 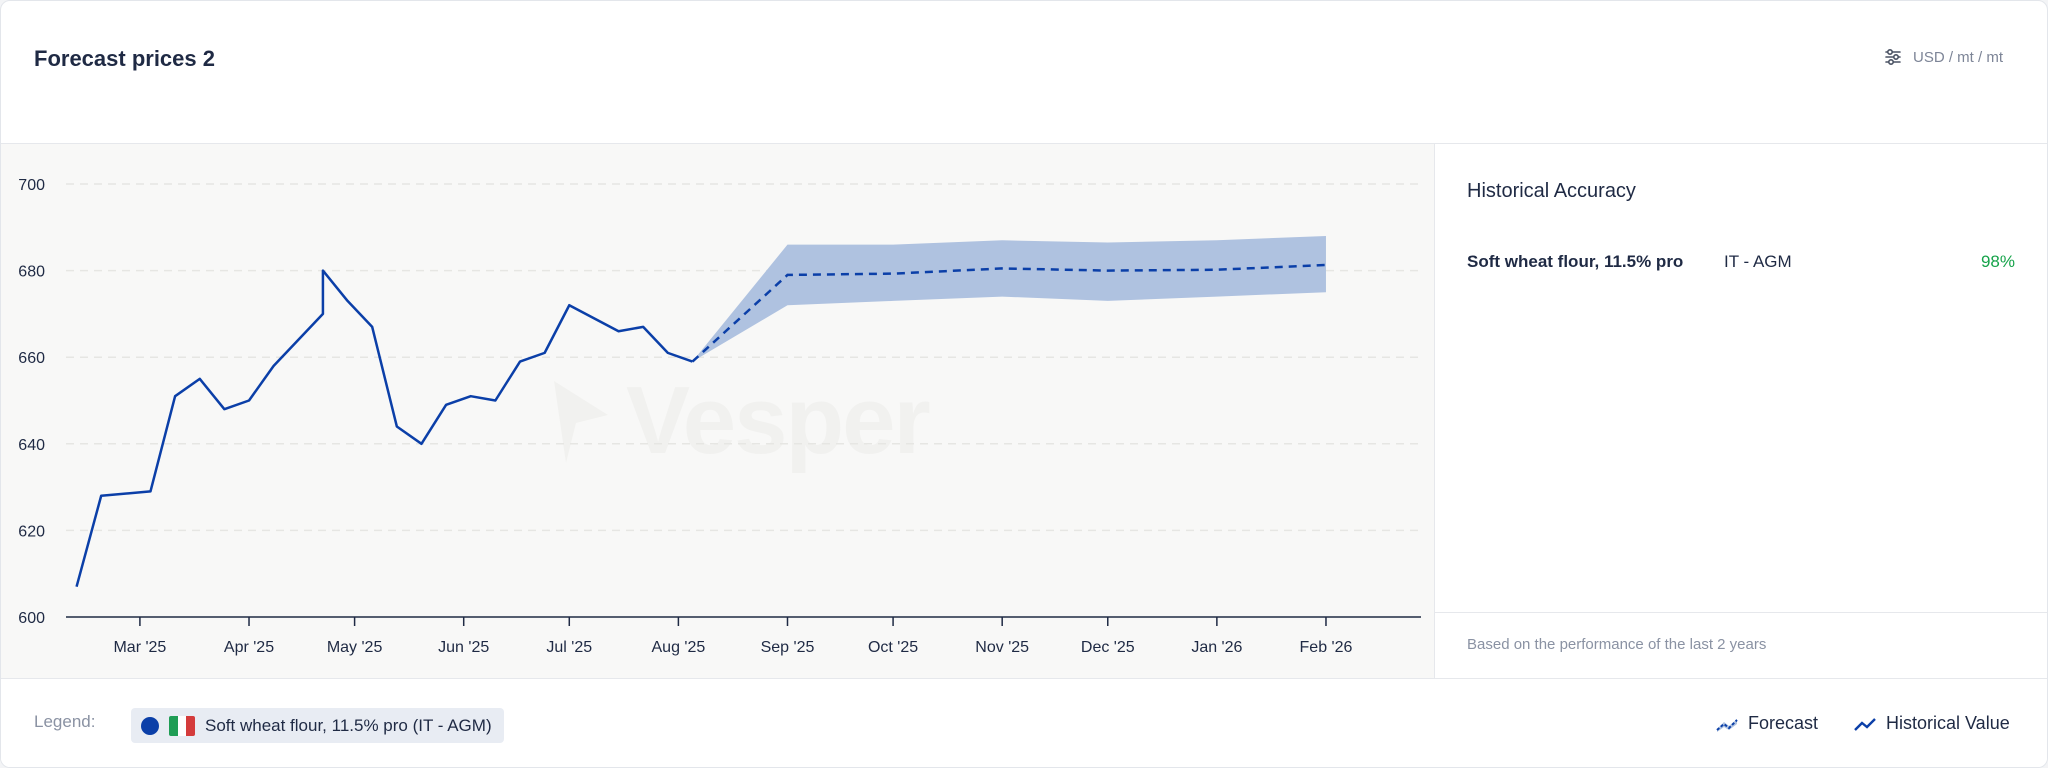 I want to click on accuracy-row: Soft wheat flour, 11.5% pro IT - AGM 98%, so click(x=1741, y=265).